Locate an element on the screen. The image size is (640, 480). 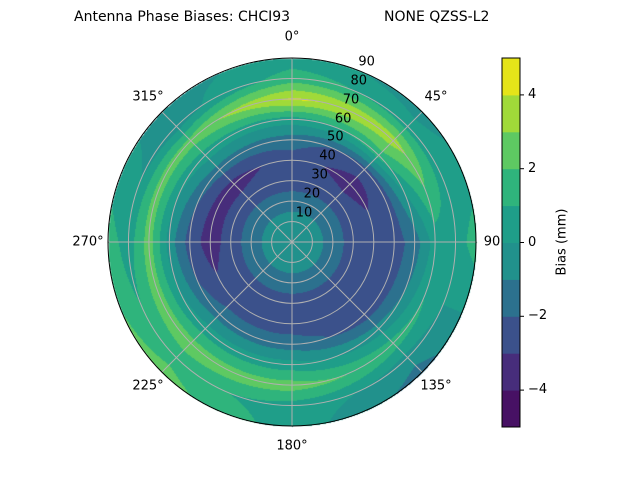
colorbar-tick-label: 2 is located at coordinates (532, 168).